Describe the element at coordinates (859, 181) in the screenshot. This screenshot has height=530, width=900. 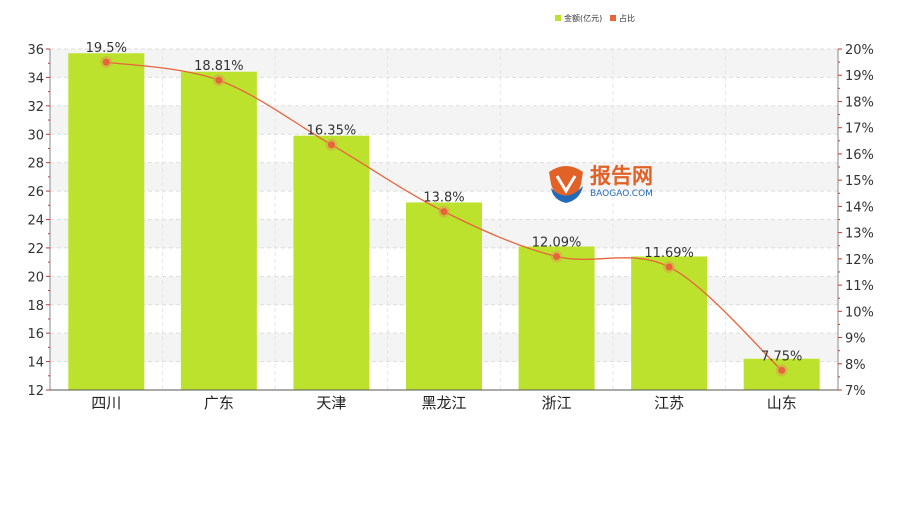
I see `y-right-tick-label: 15%` at that location.